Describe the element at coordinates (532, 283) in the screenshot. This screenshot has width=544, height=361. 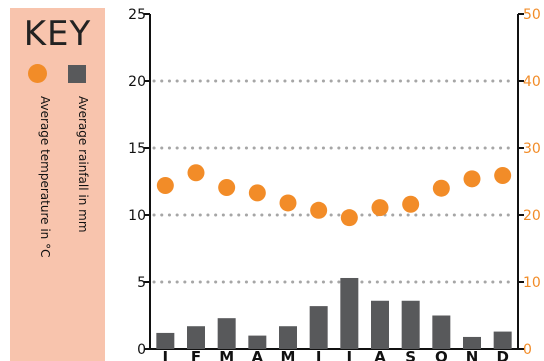
I see `right-tick-label: 10` at that location.